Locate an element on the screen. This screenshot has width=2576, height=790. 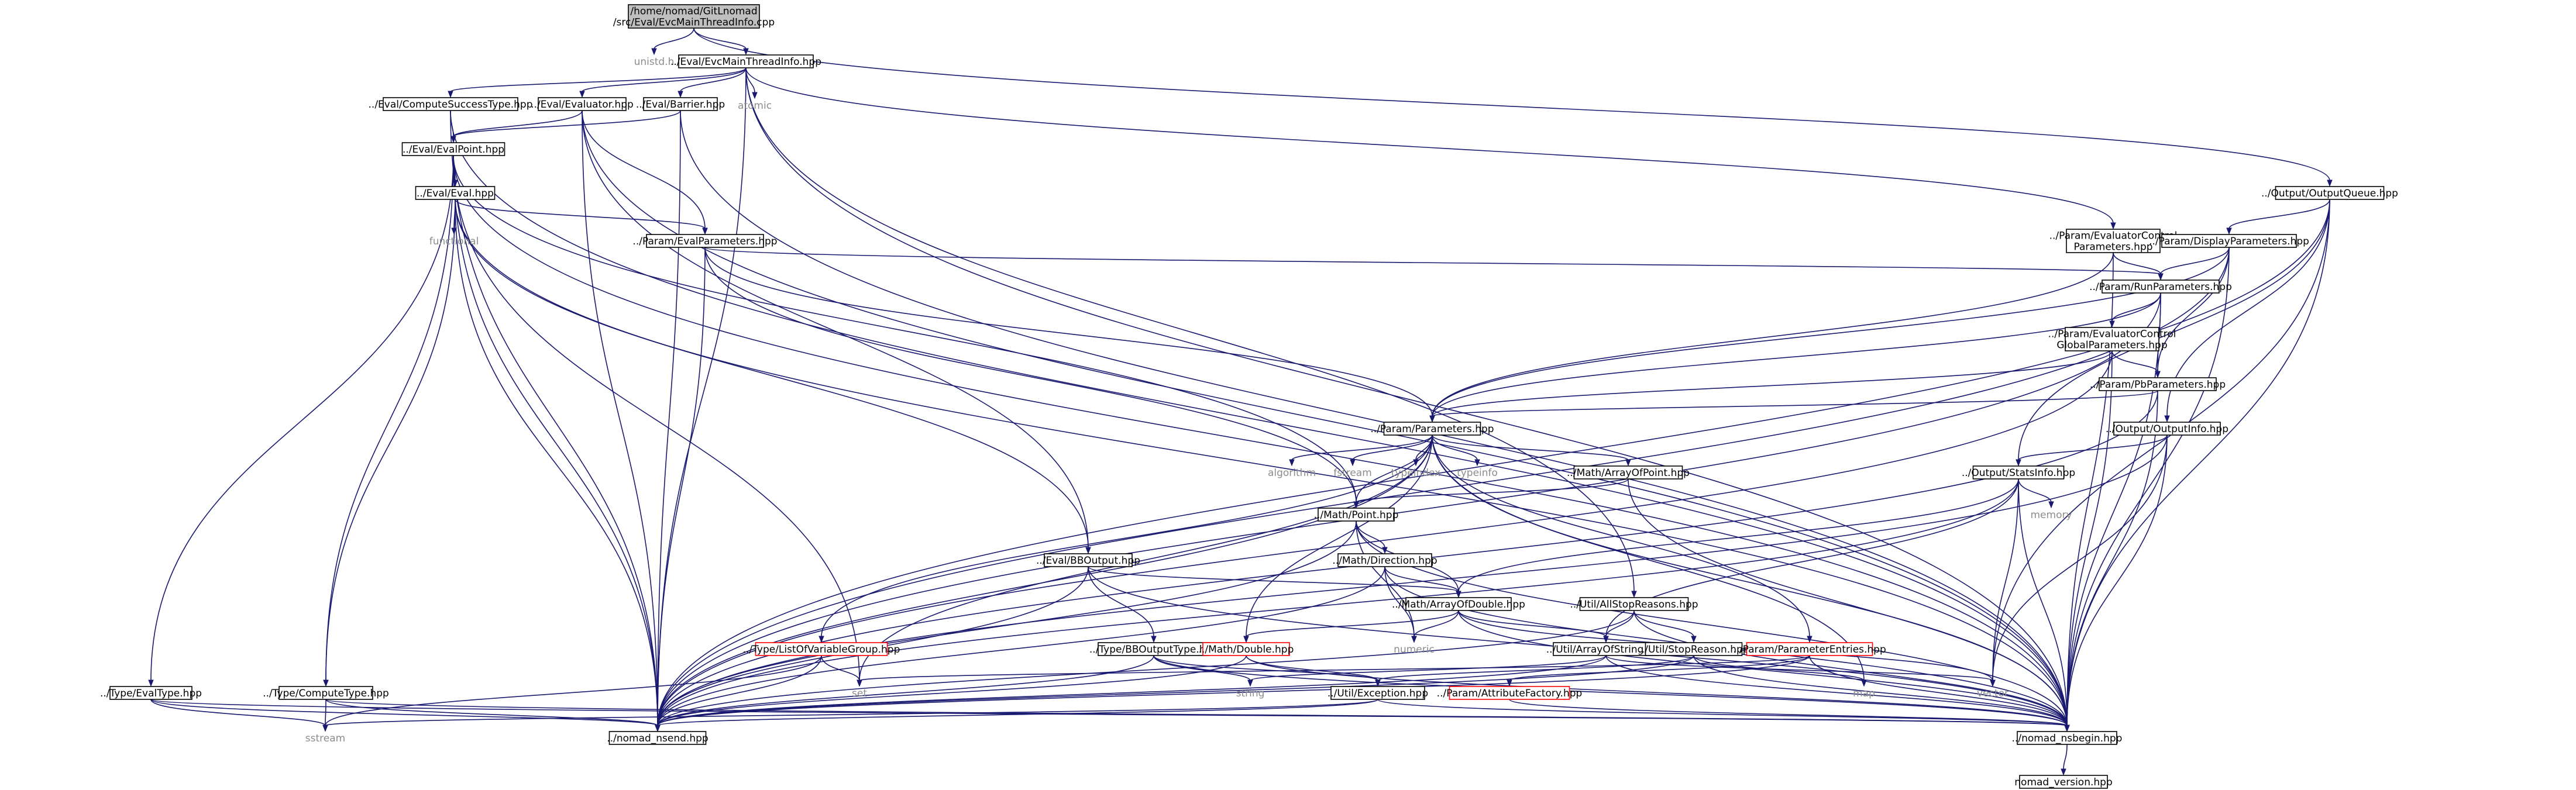
node-math-double-hpp: ../Math/Double.hpp is located at coordinates (1246, 649).